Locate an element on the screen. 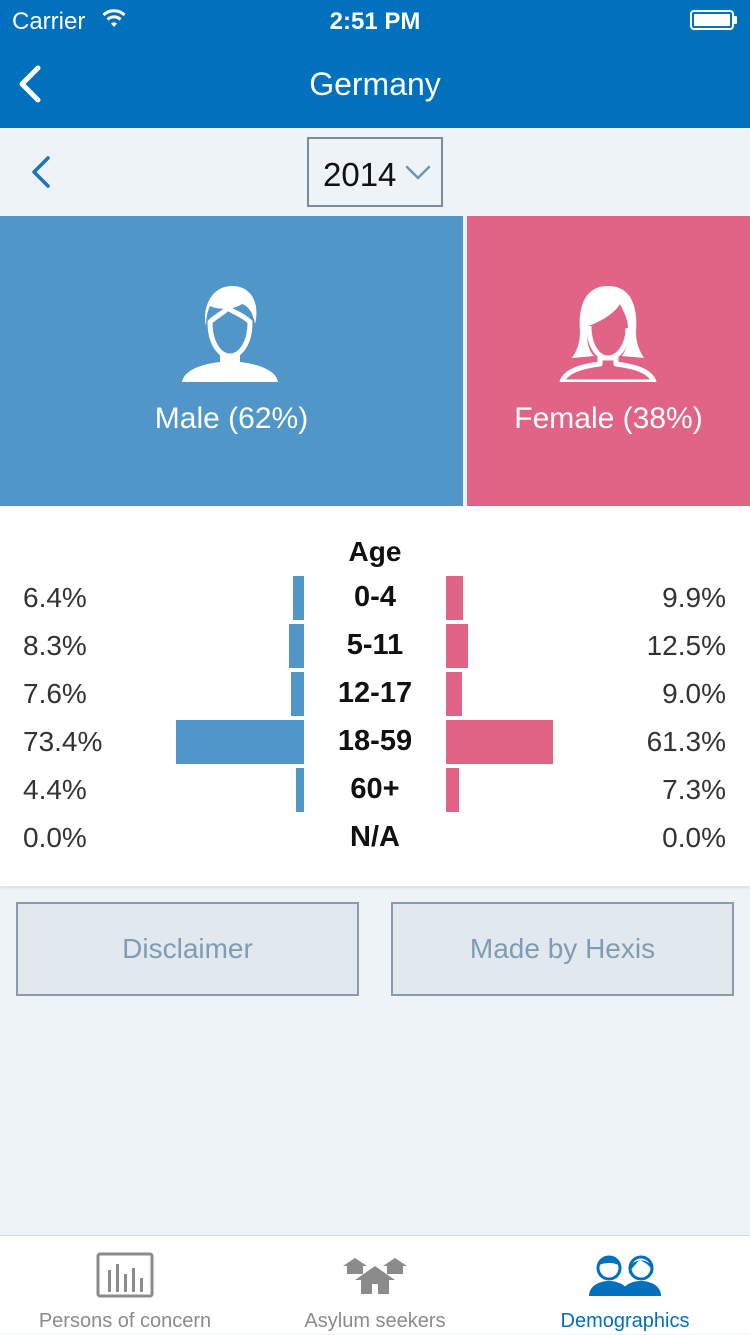 The width and height of the screenshot is (750, 1335). year-bar: 2014 is located at coordinates (375, 172).